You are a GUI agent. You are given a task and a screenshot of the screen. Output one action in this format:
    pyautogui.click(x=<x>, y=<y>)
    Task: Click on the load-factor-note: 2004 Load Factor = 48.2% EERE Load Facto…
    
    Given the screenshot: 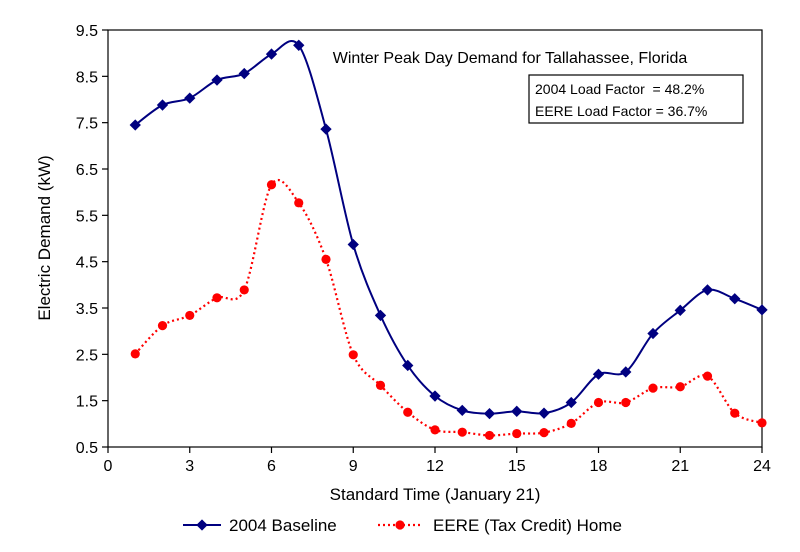 What is the action you would take?
    pyautogui.click(x=636, y=99)
    